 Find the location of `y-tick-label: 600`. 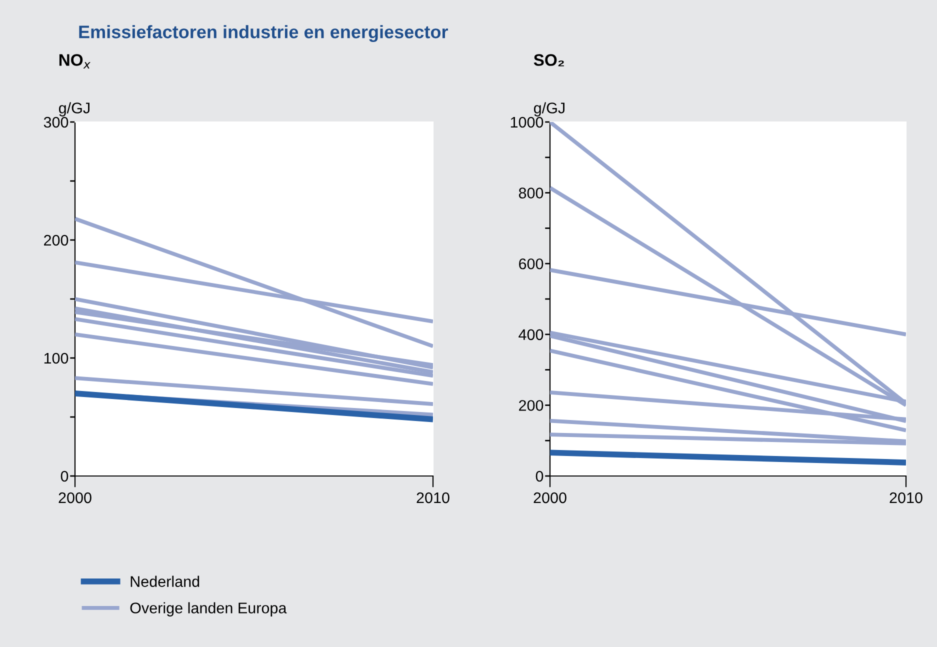

y-tick-label: 600 is located at coordinates (531, 264).